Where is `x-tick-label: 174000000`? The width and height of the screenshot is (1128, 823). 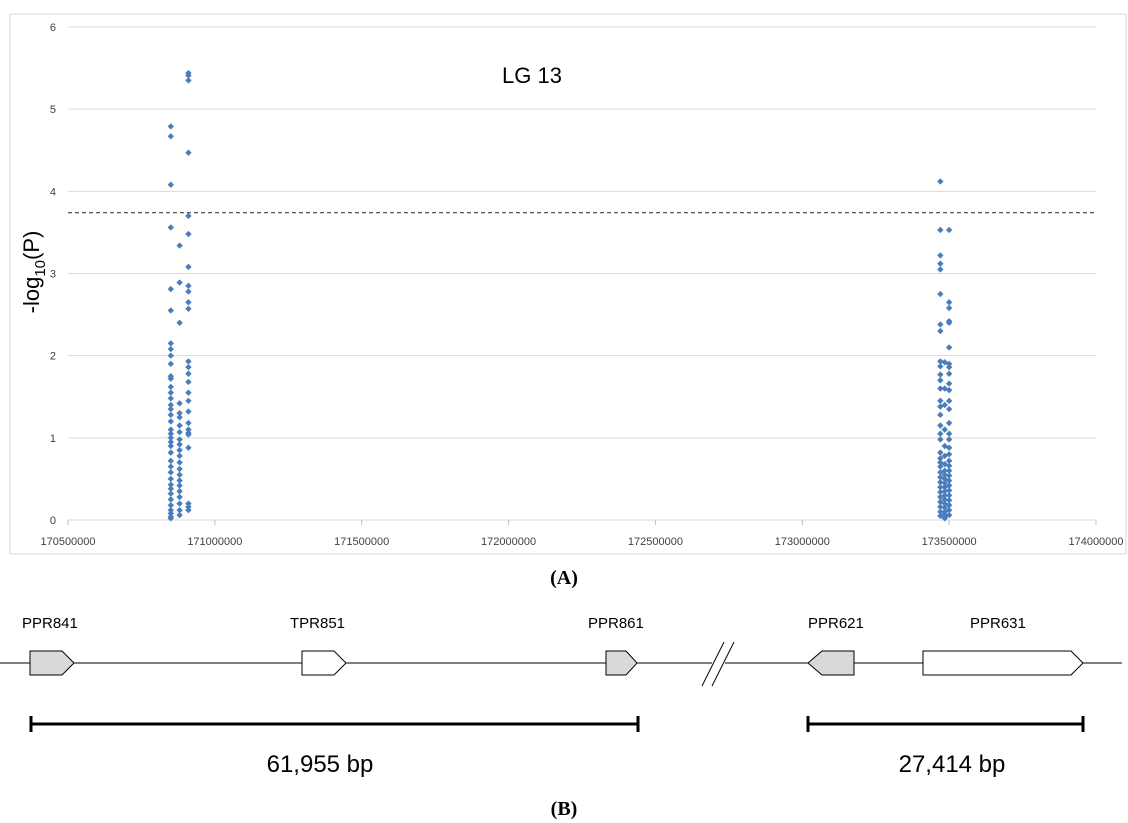
x-tick-label: 174000000 is located at coordinates (1095, 542).